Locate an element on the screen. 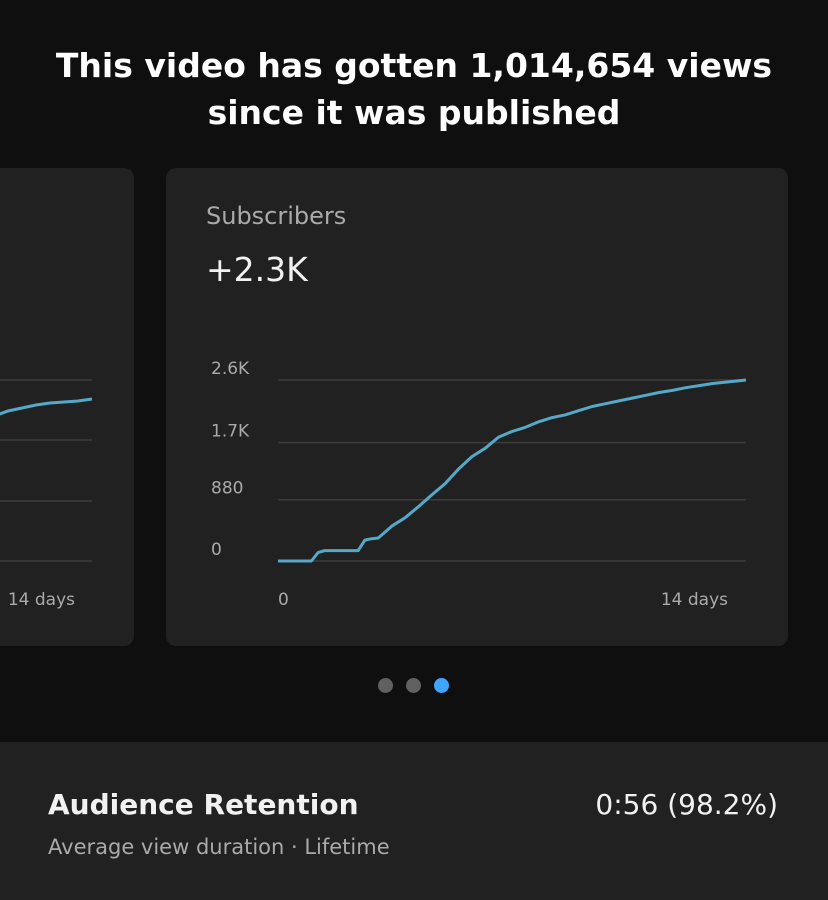  y-tick-label: 2.6K is located at coordinates (230, 369).